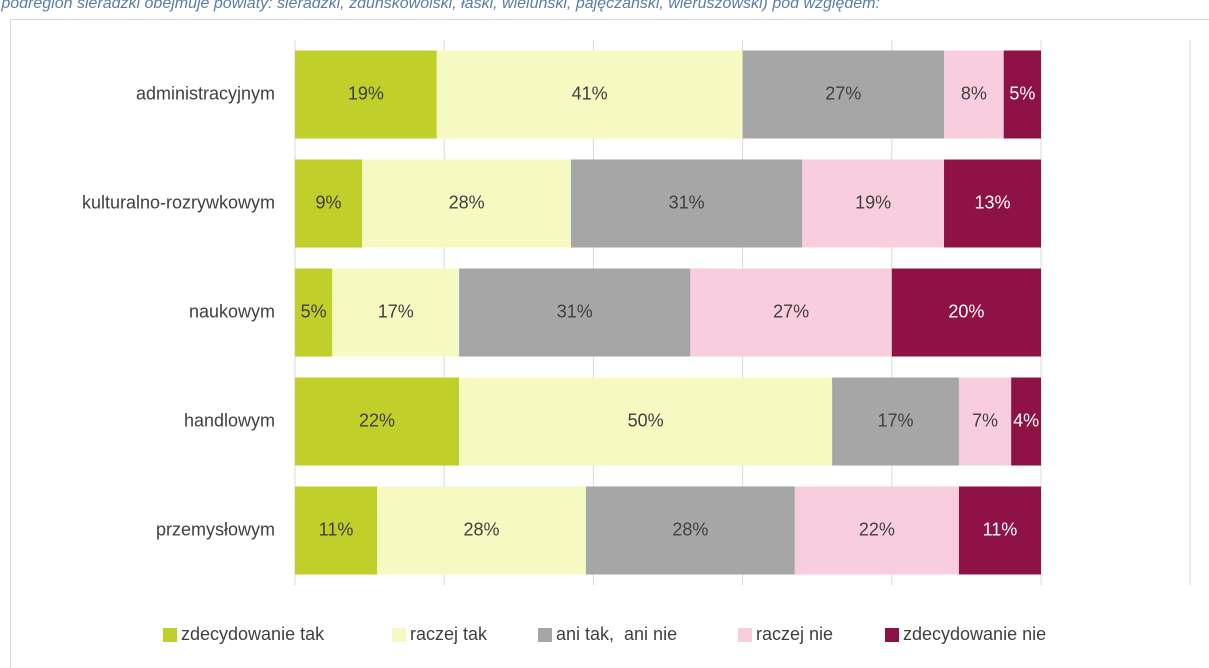  What do you see at coordinates (215, 529) in the screenshot?
I see `y-tick-label: przemysłowym` at bounding box center [215, 529].